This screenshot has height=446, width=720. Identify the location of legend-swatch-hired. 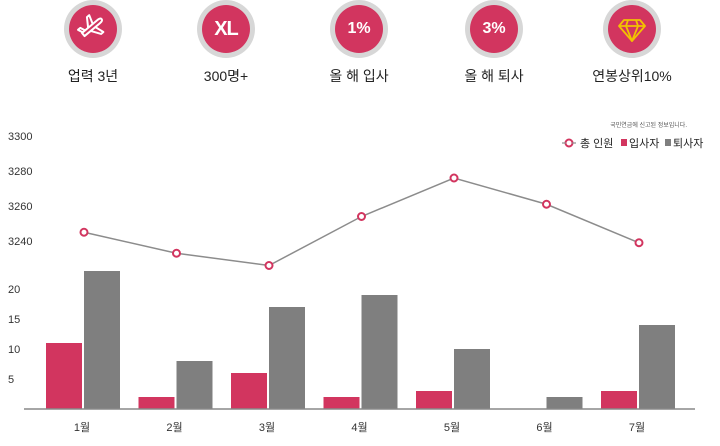
(624, 142).